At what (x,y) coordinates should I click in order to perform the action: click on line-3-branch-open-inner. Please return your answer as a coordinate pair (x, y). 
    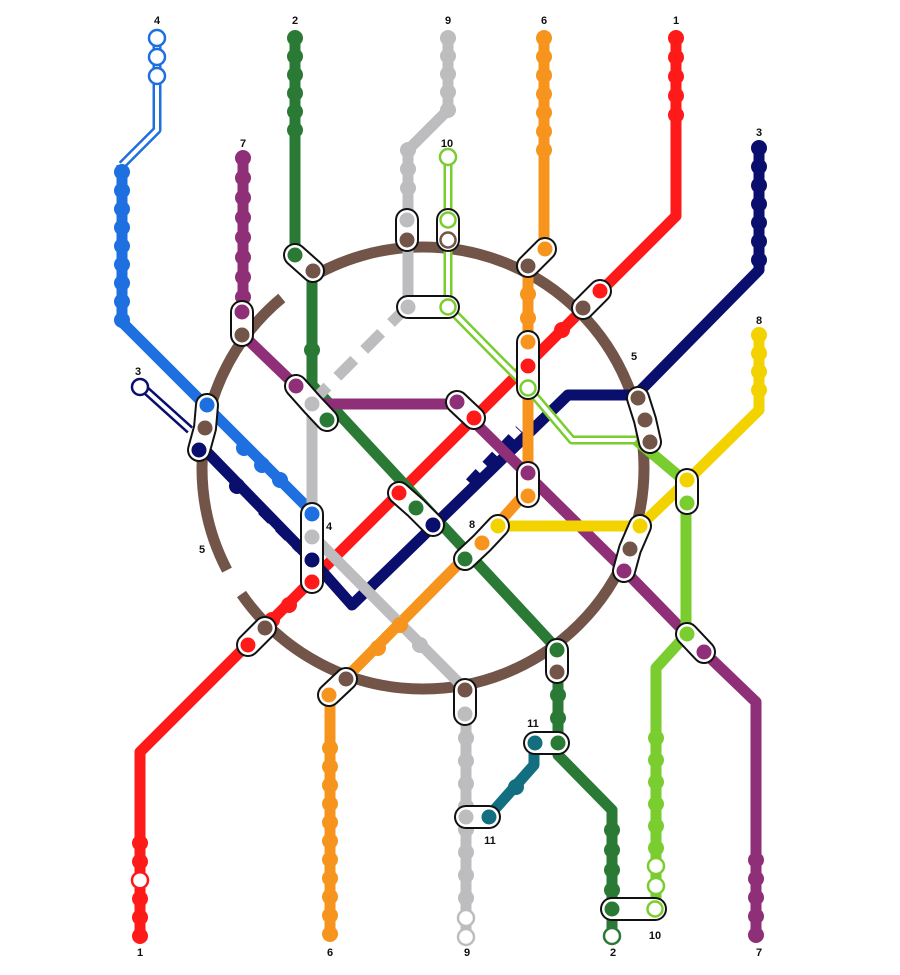
    Looking at the image, I should click on (165, 407).